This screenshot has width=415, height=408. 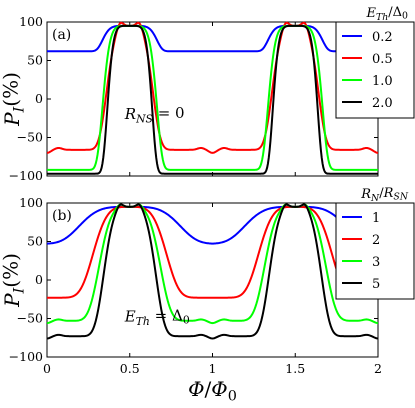 I want to click on y-tick-label-b-2: 0, so click(x=39, y=279).